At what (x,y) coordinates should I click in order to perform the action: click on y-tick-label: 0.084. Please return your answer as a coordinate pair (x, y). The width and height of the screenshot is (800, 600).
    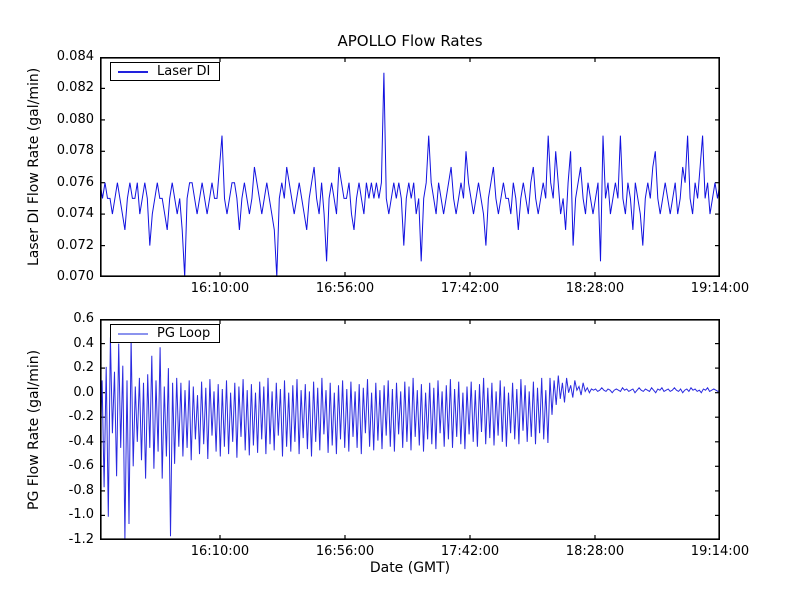
    Looking at the image, I should click on (75, 56).